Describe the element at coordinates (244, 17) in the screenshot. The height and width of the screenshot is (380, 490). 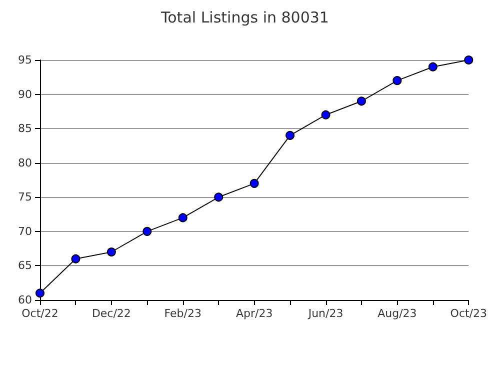
I see `chart-title: Total Listings in 80031` at that location.